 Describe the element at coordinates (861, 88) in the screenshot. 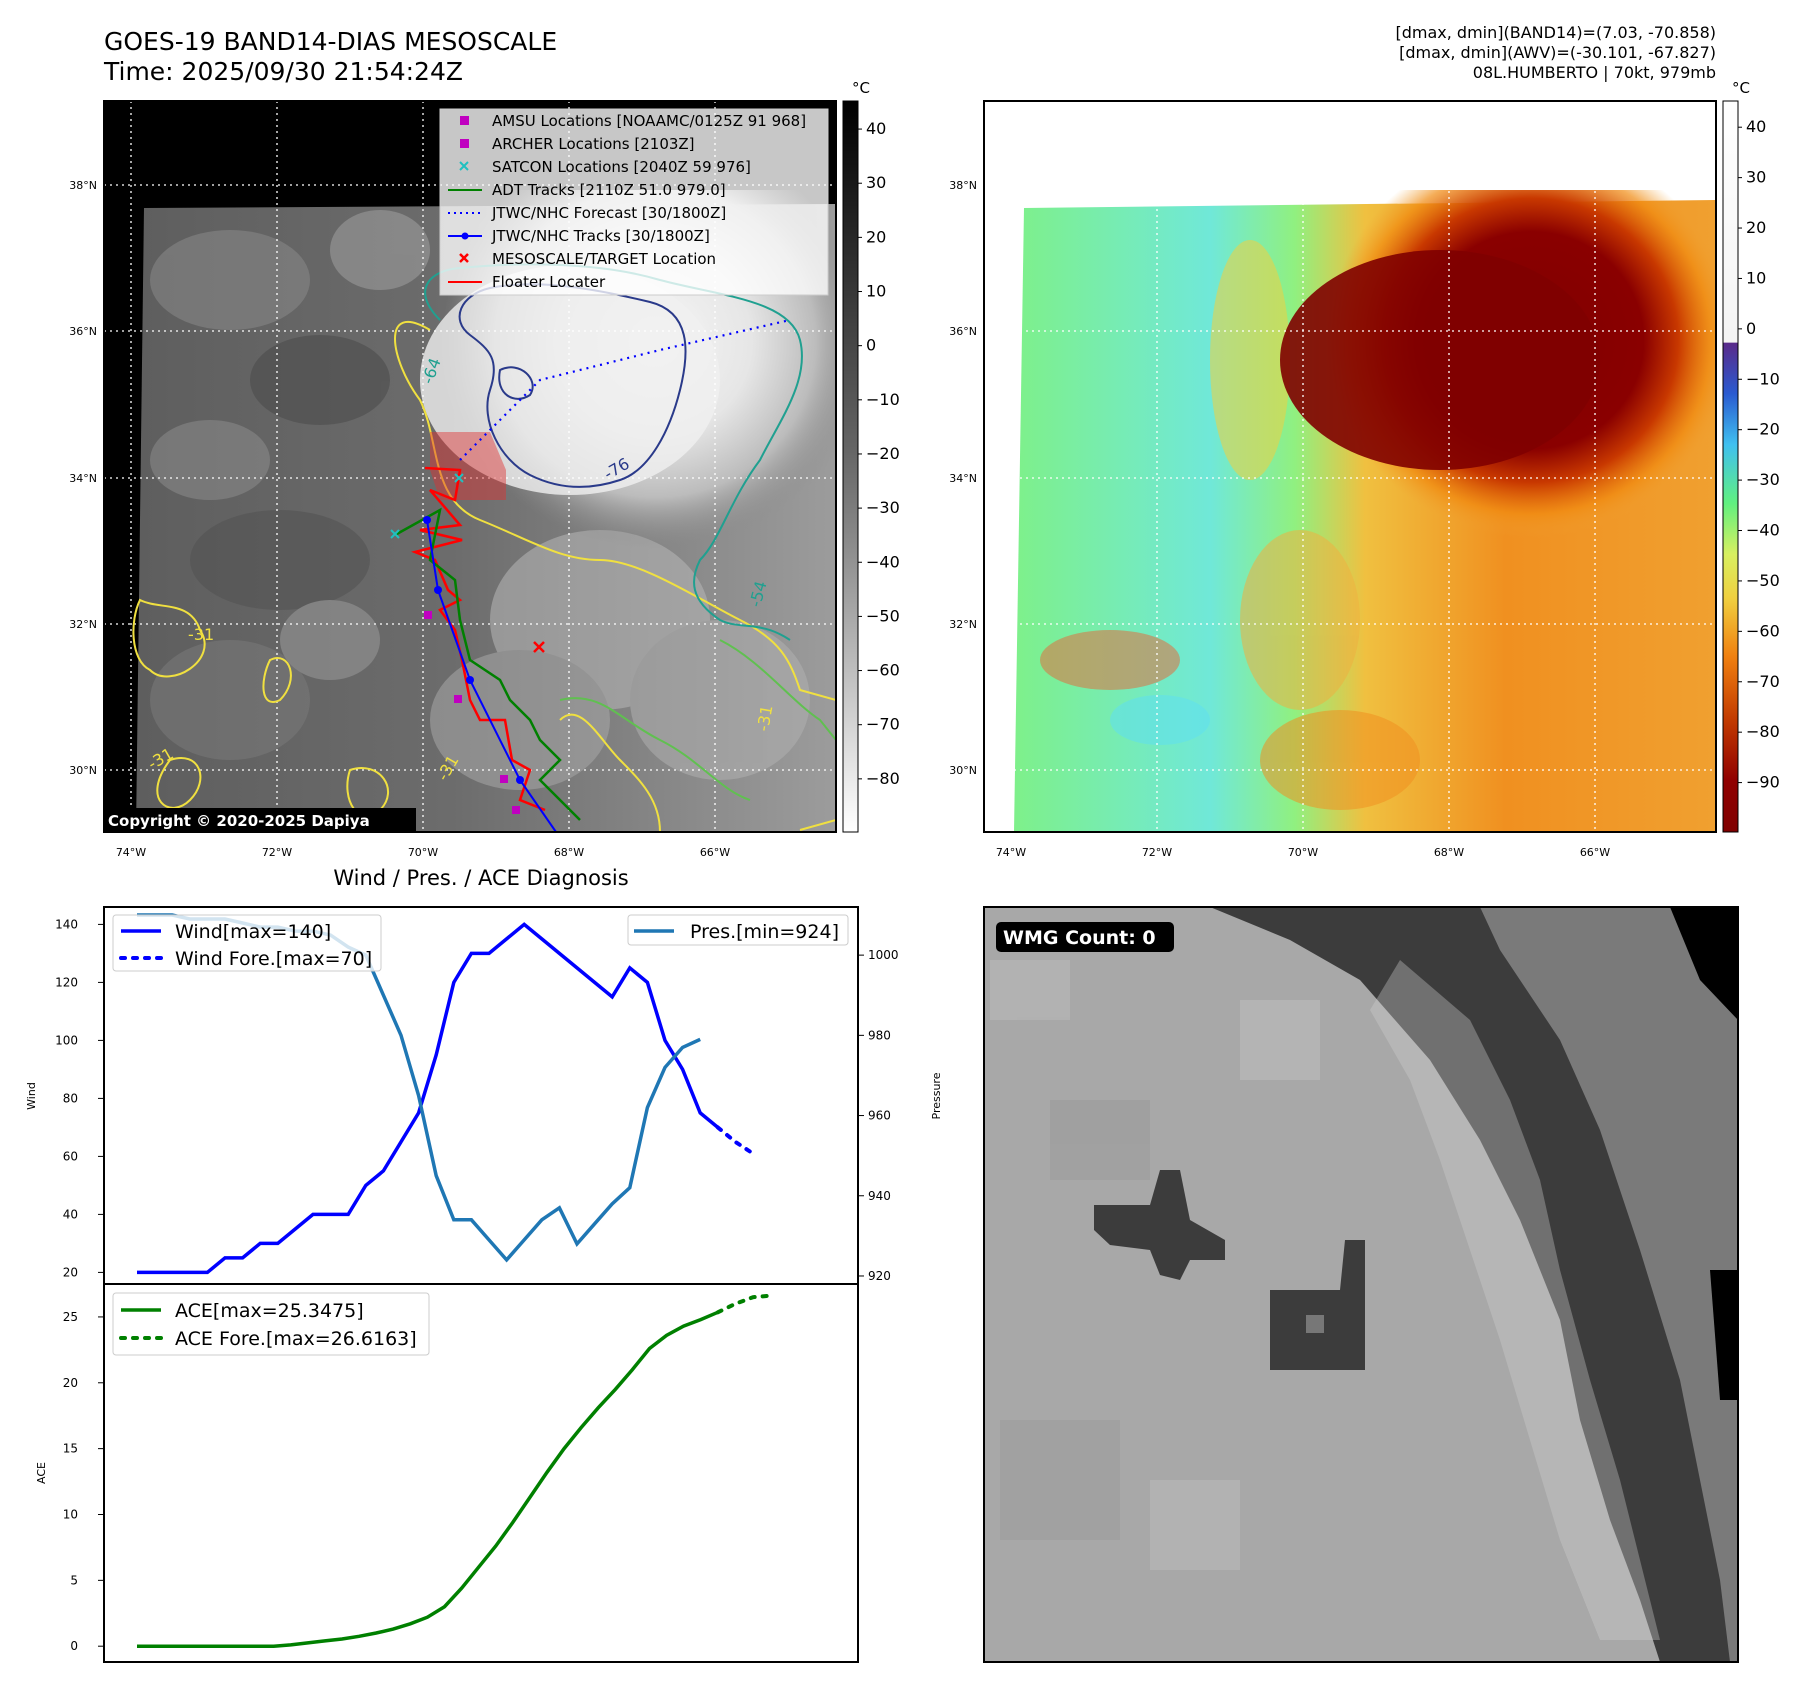

I see `gray-colorbar-unit: °C` at that location.